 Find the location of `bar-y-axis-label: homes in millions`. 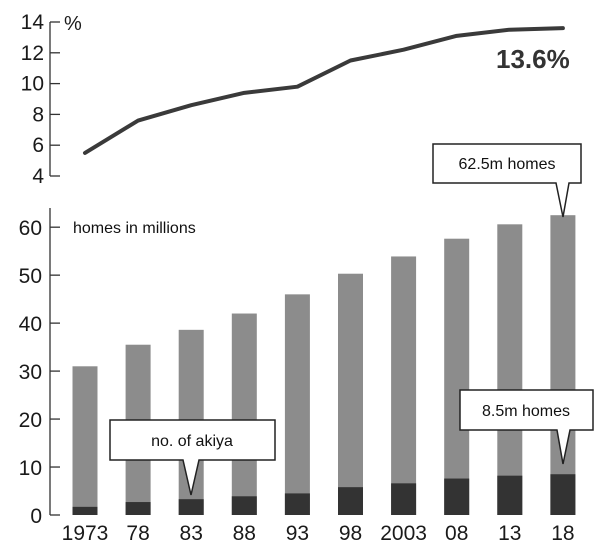

bar-y-axis-label: homes in millions is located at coordinates (134, 228).